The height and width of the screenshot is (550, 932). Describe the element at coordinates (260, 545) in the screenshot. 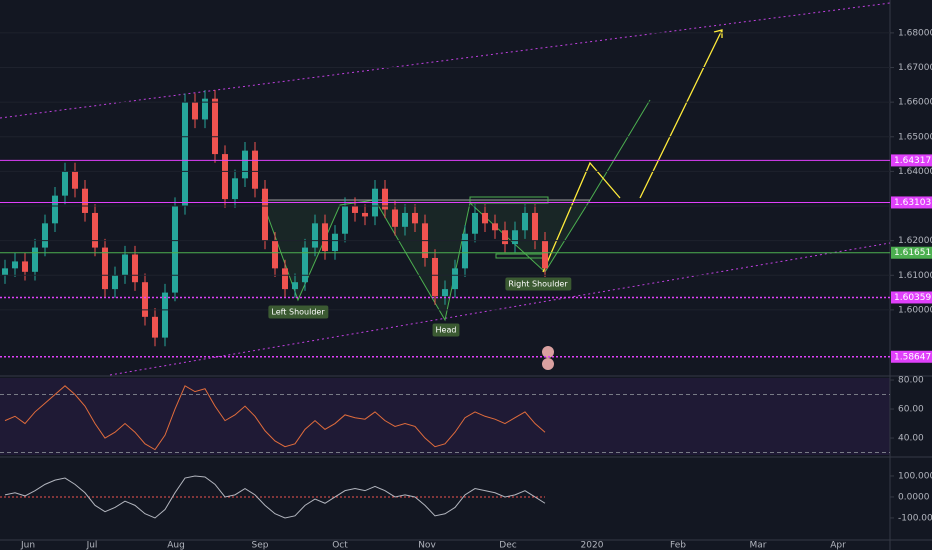

I see `x-tick-label: Sep` at that location.